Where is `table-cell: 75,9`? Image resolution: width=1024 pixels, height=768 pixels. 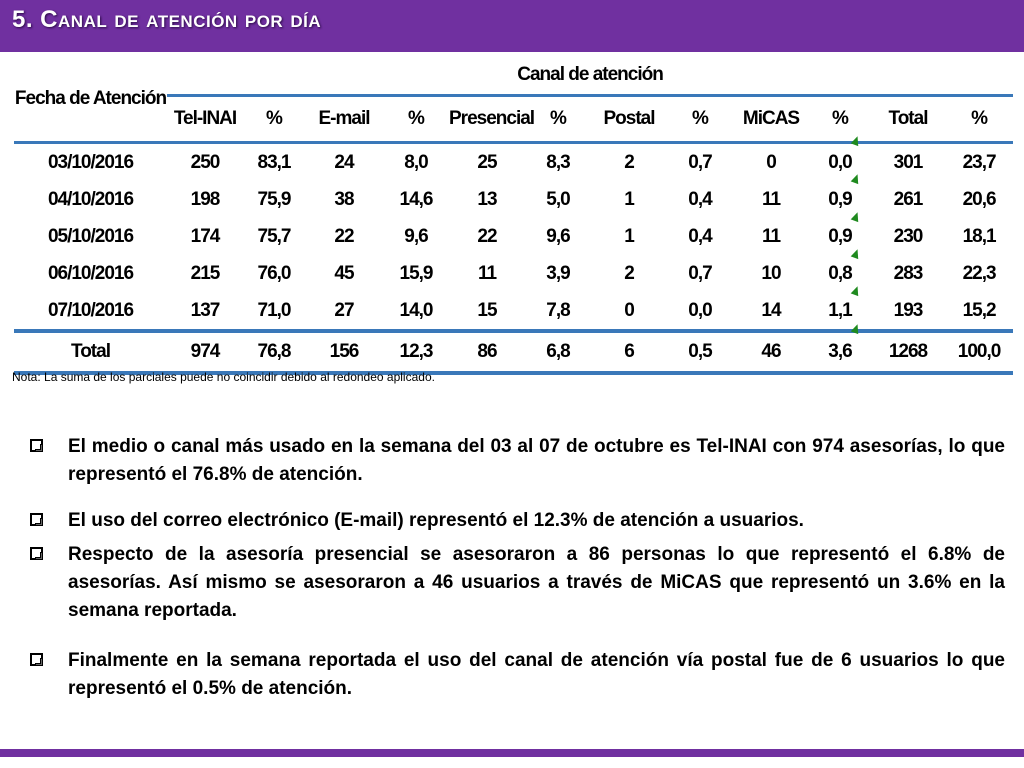
table-cell: 75,9 is located at coordinates (274, 199).